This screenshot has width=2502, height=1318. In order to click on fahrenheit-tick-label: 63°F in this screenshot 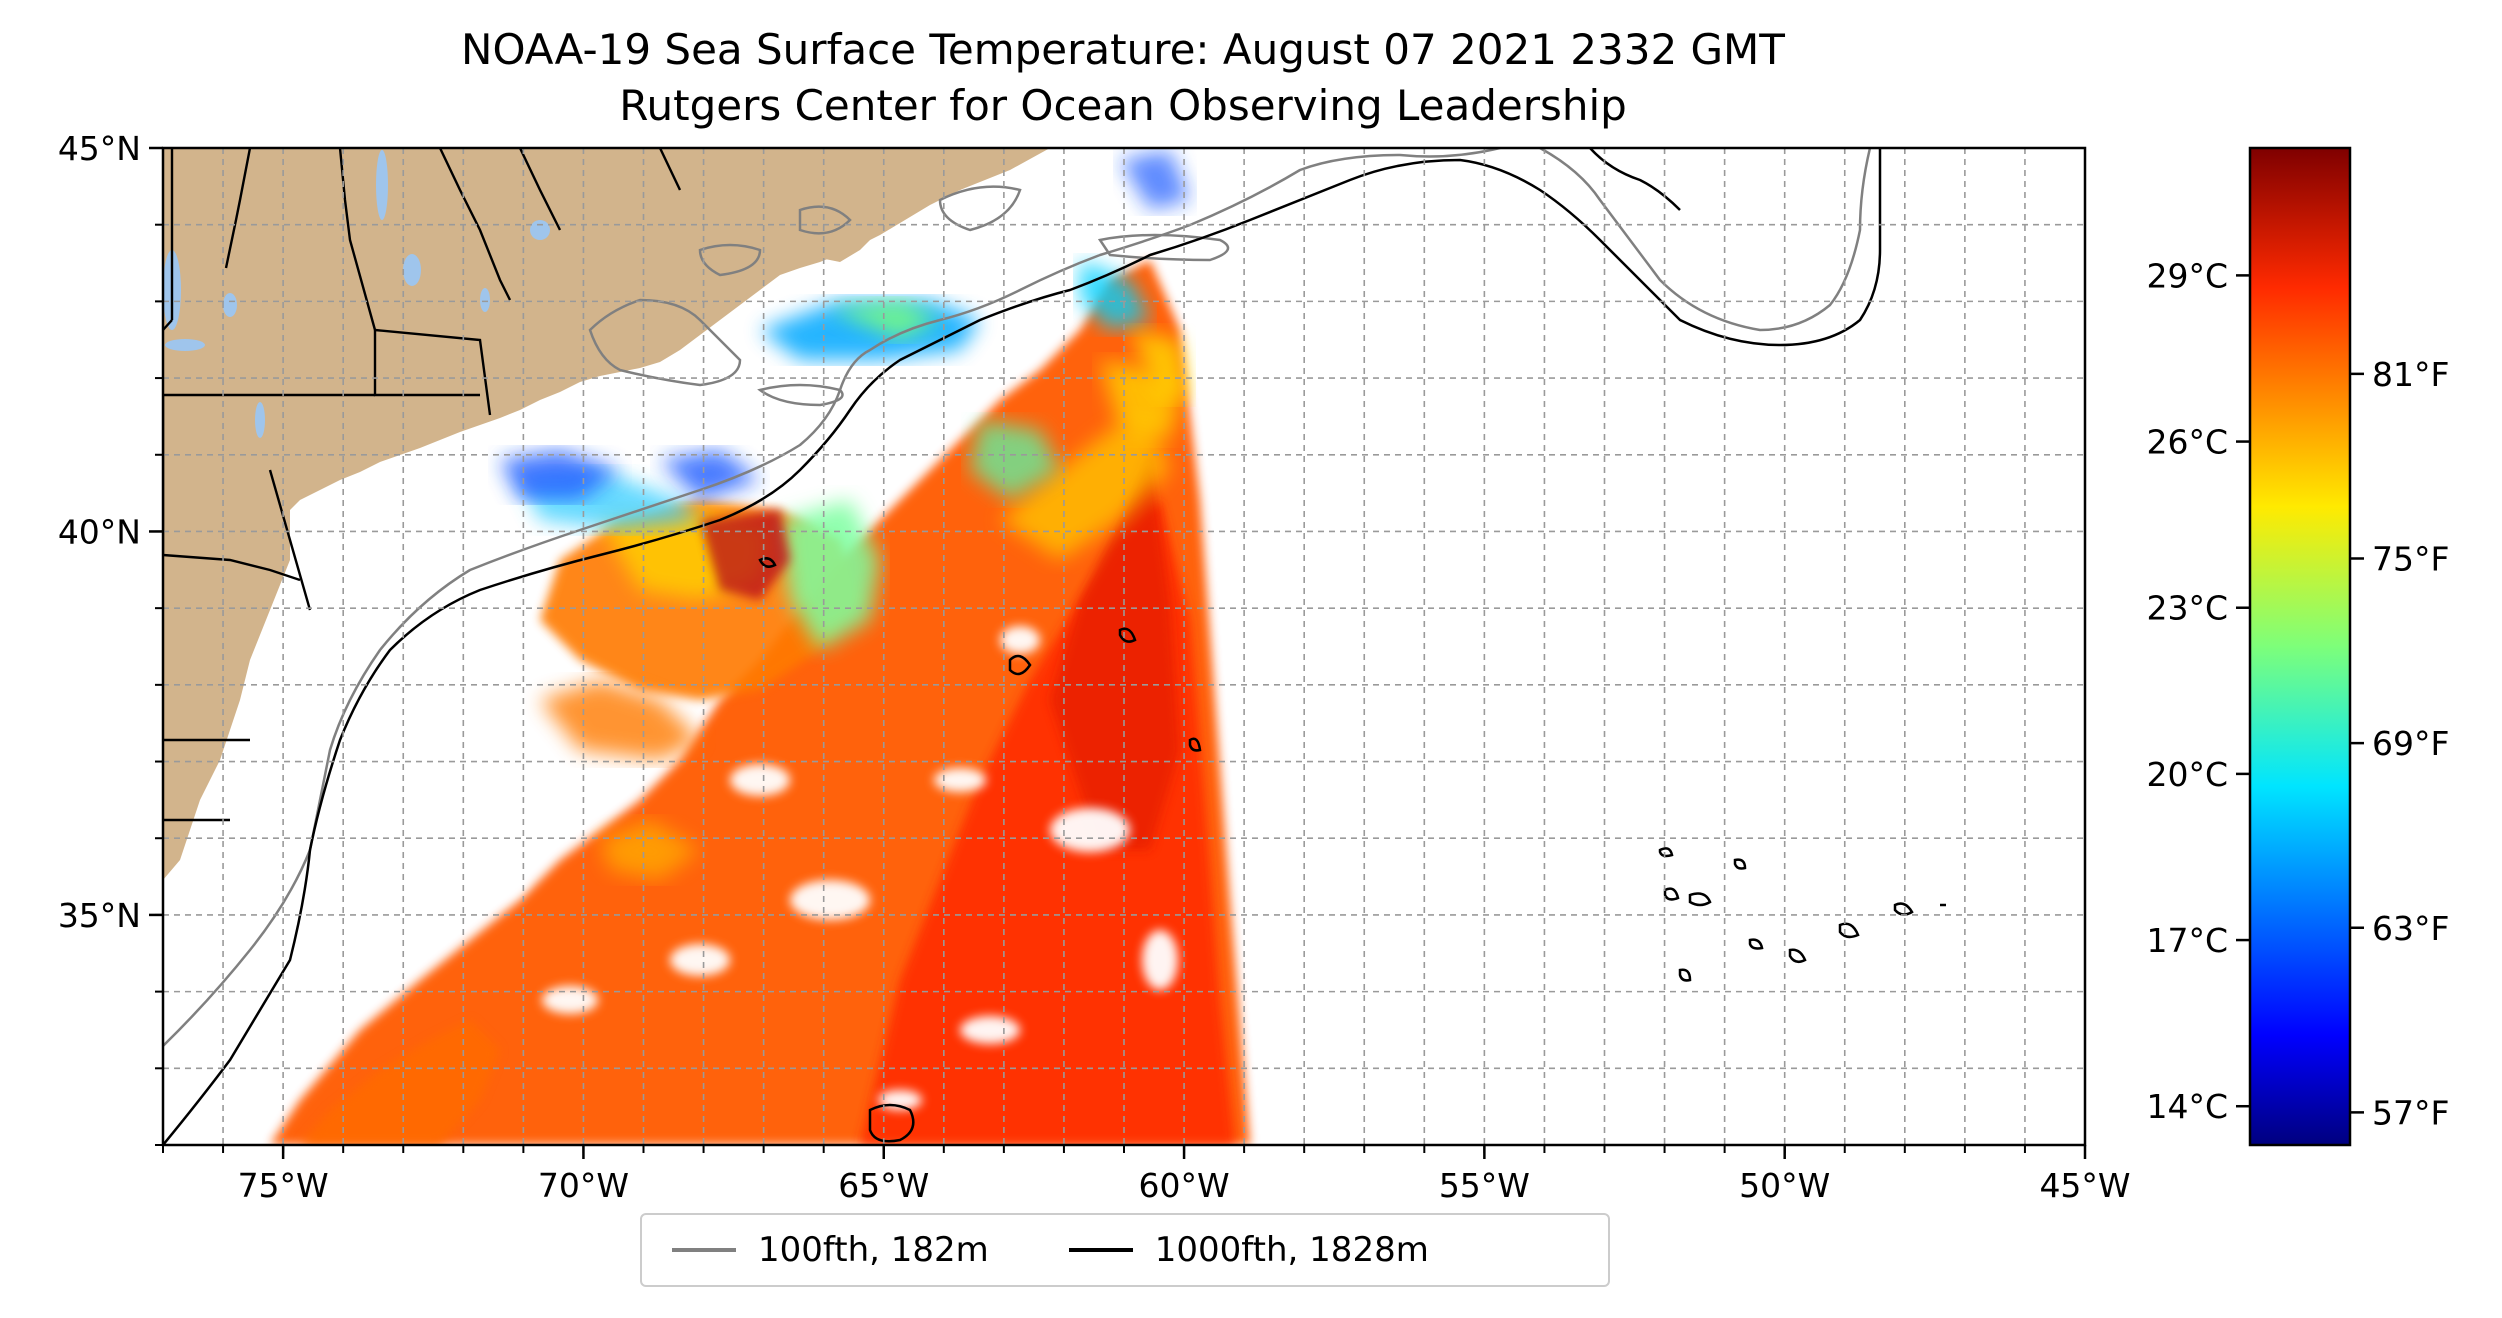, I will do `click(2410, 928)`.